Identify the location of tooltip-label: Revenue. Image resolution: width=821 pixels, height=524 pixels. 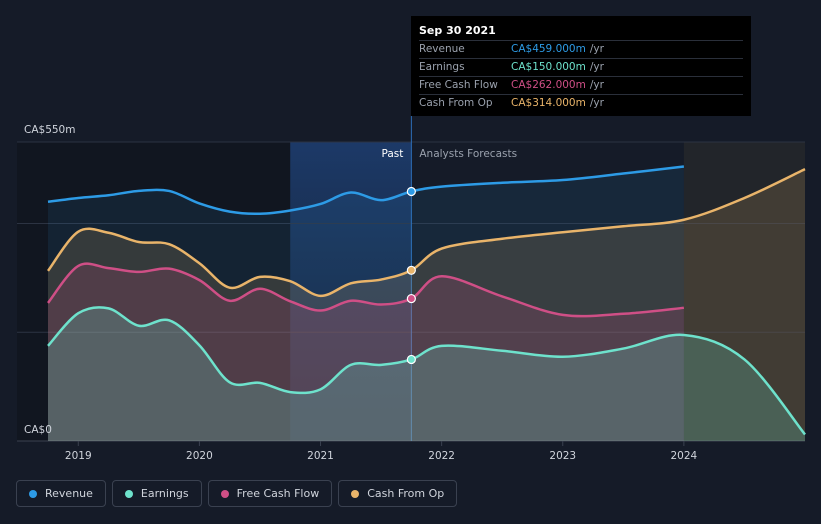
(442, 49).